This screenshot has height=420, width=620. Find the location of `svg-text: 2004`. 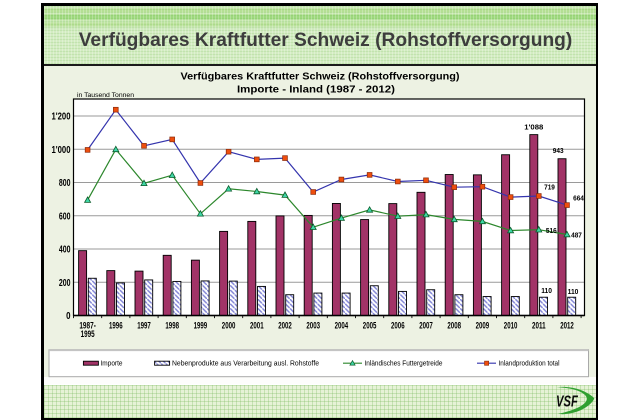

svg-text: 2004 is located at coordinates (342, 325).